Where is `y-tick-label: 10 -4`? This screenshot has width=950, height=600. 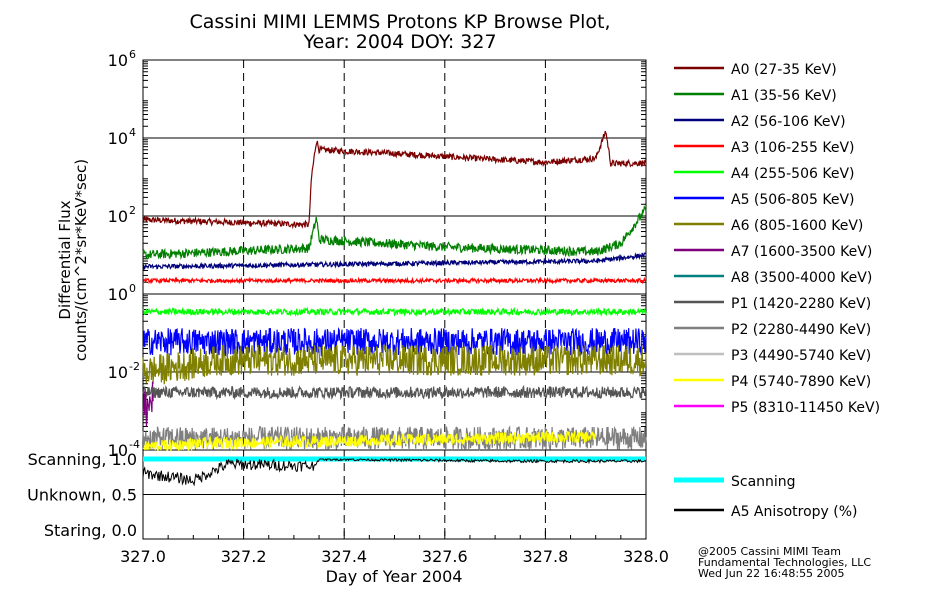 y-tick-label: 10 -4 is located at coordinates (124, 449).